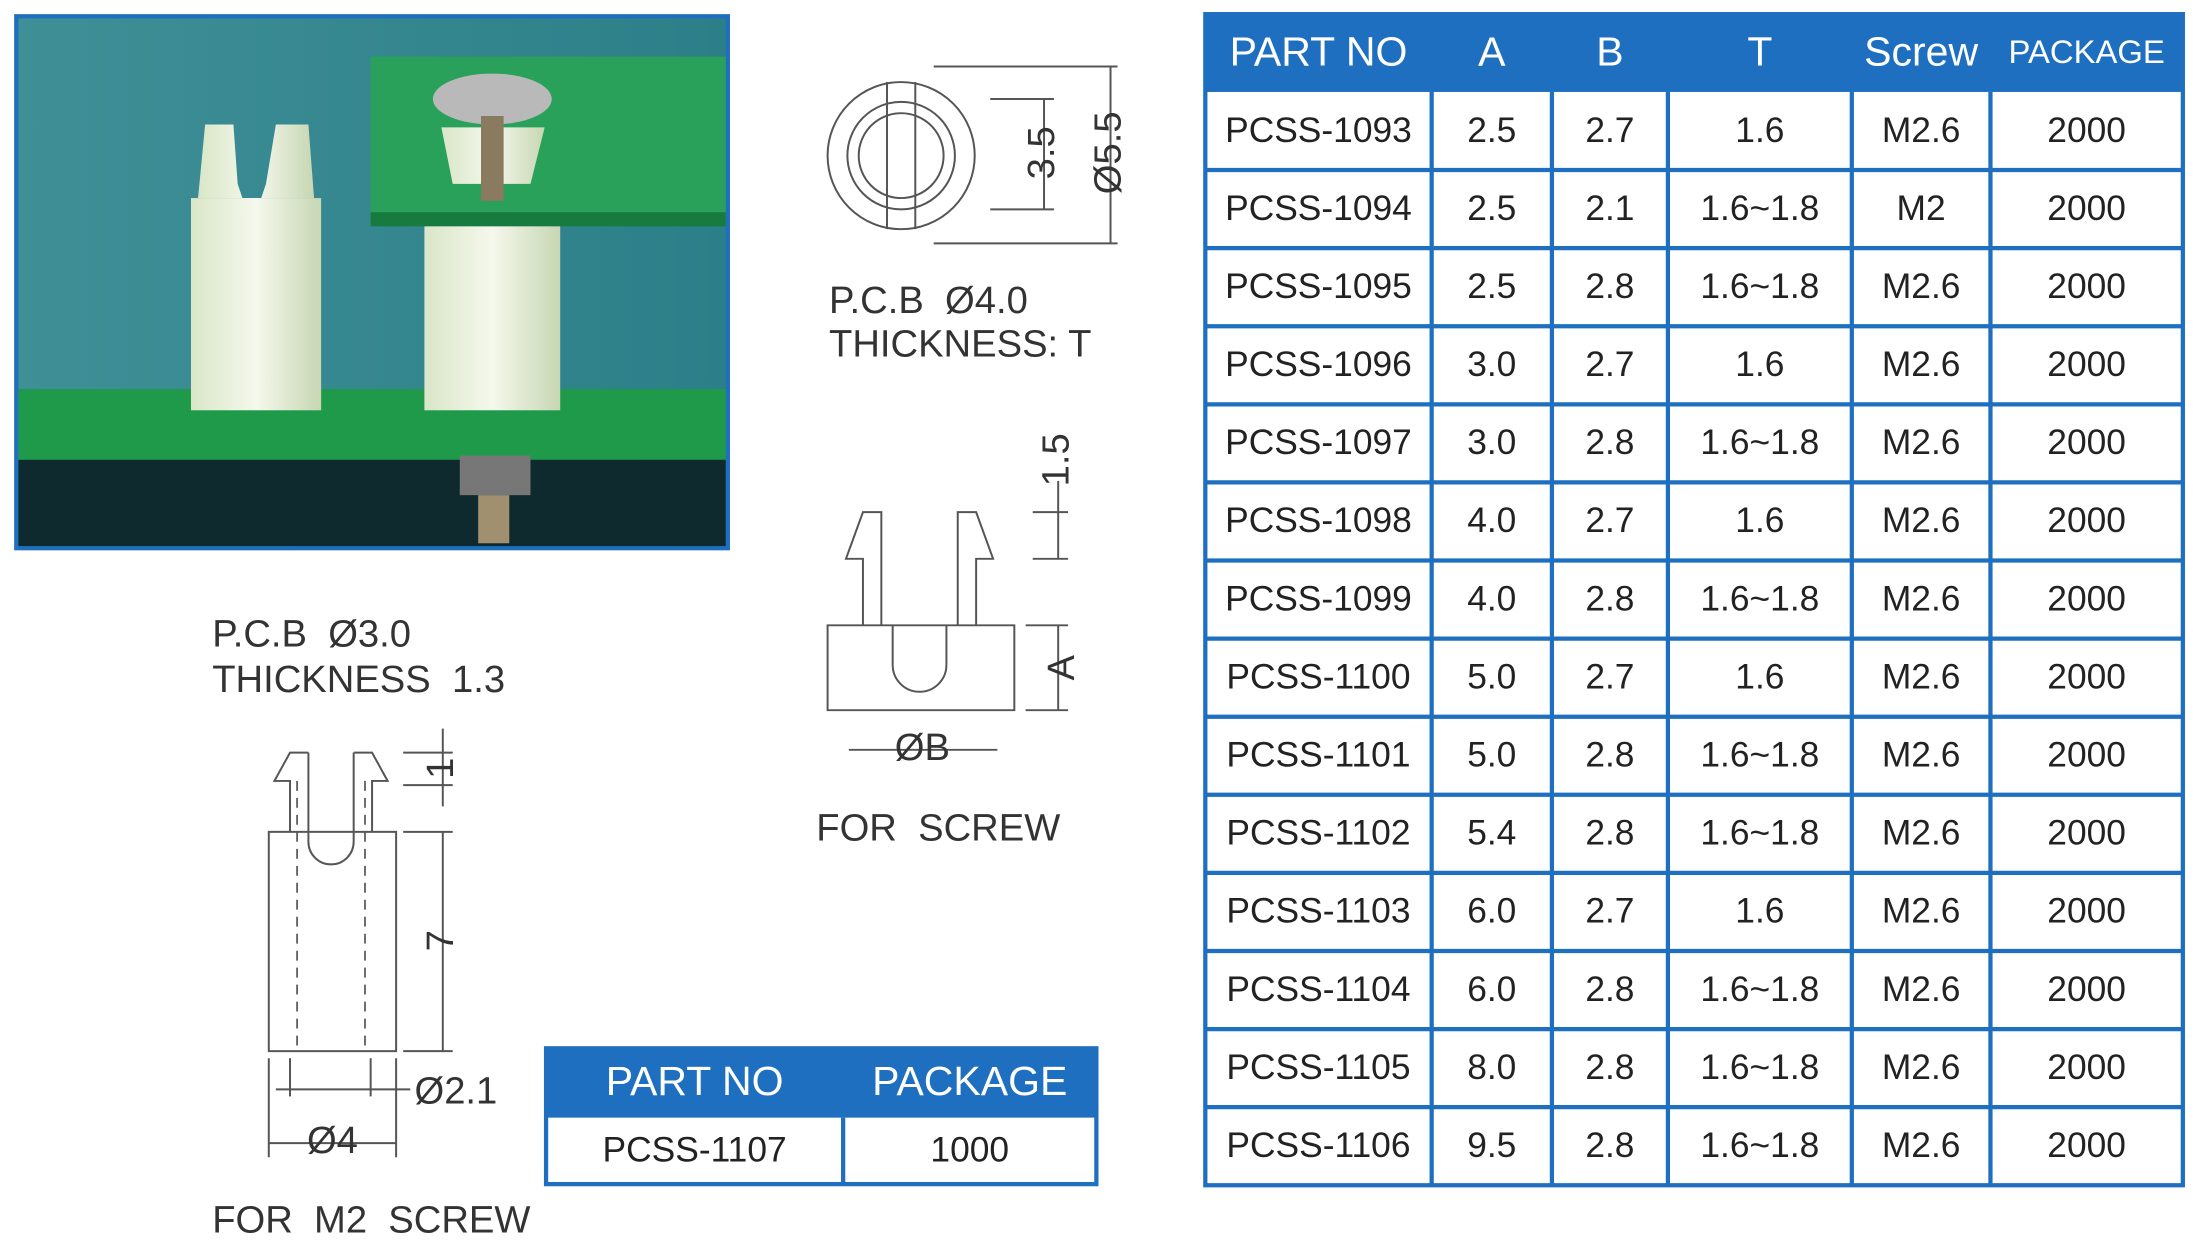  What do you see at coordinates (1318, 442) in the screenshot?
I see `cell: PCSS-1097` at bounding box center [1318, 442].